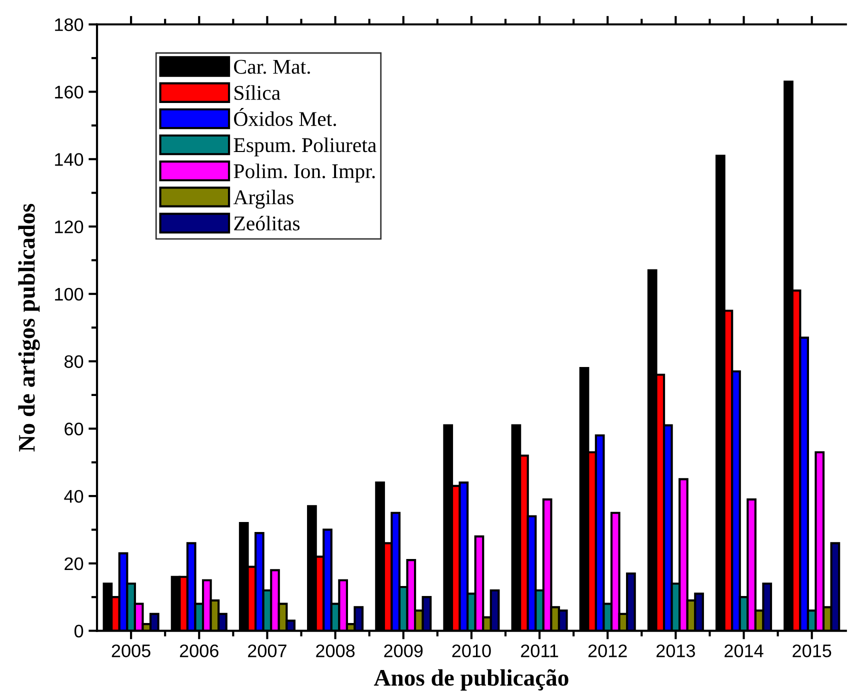 The width and height of the screenshot is (851, 697). Describe the element at coordinates (335, 651) in the screenshot. I see `x-tick-label: 2008` at that location.